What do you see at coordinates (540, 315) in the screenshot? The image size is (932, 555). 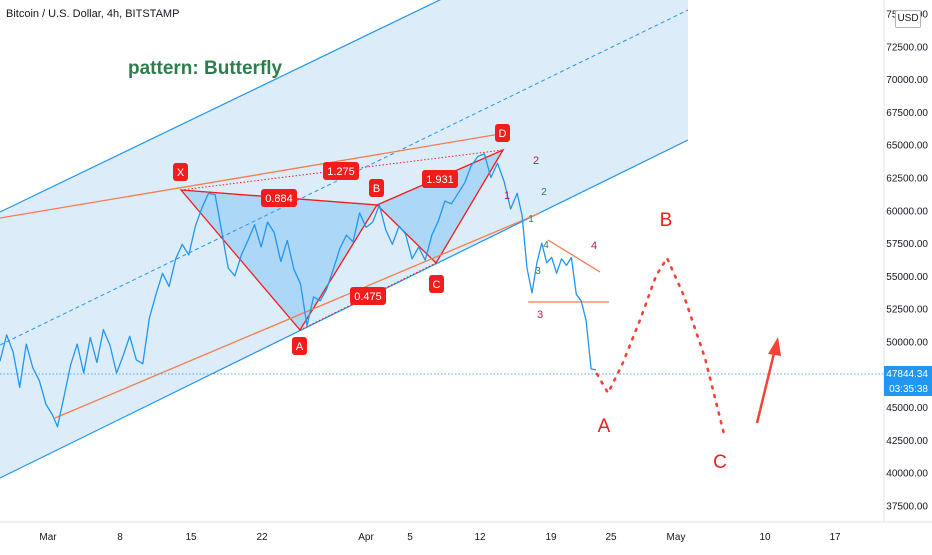 I see `wave-label-maroon-3: 3` at bounding box center [540, 315].